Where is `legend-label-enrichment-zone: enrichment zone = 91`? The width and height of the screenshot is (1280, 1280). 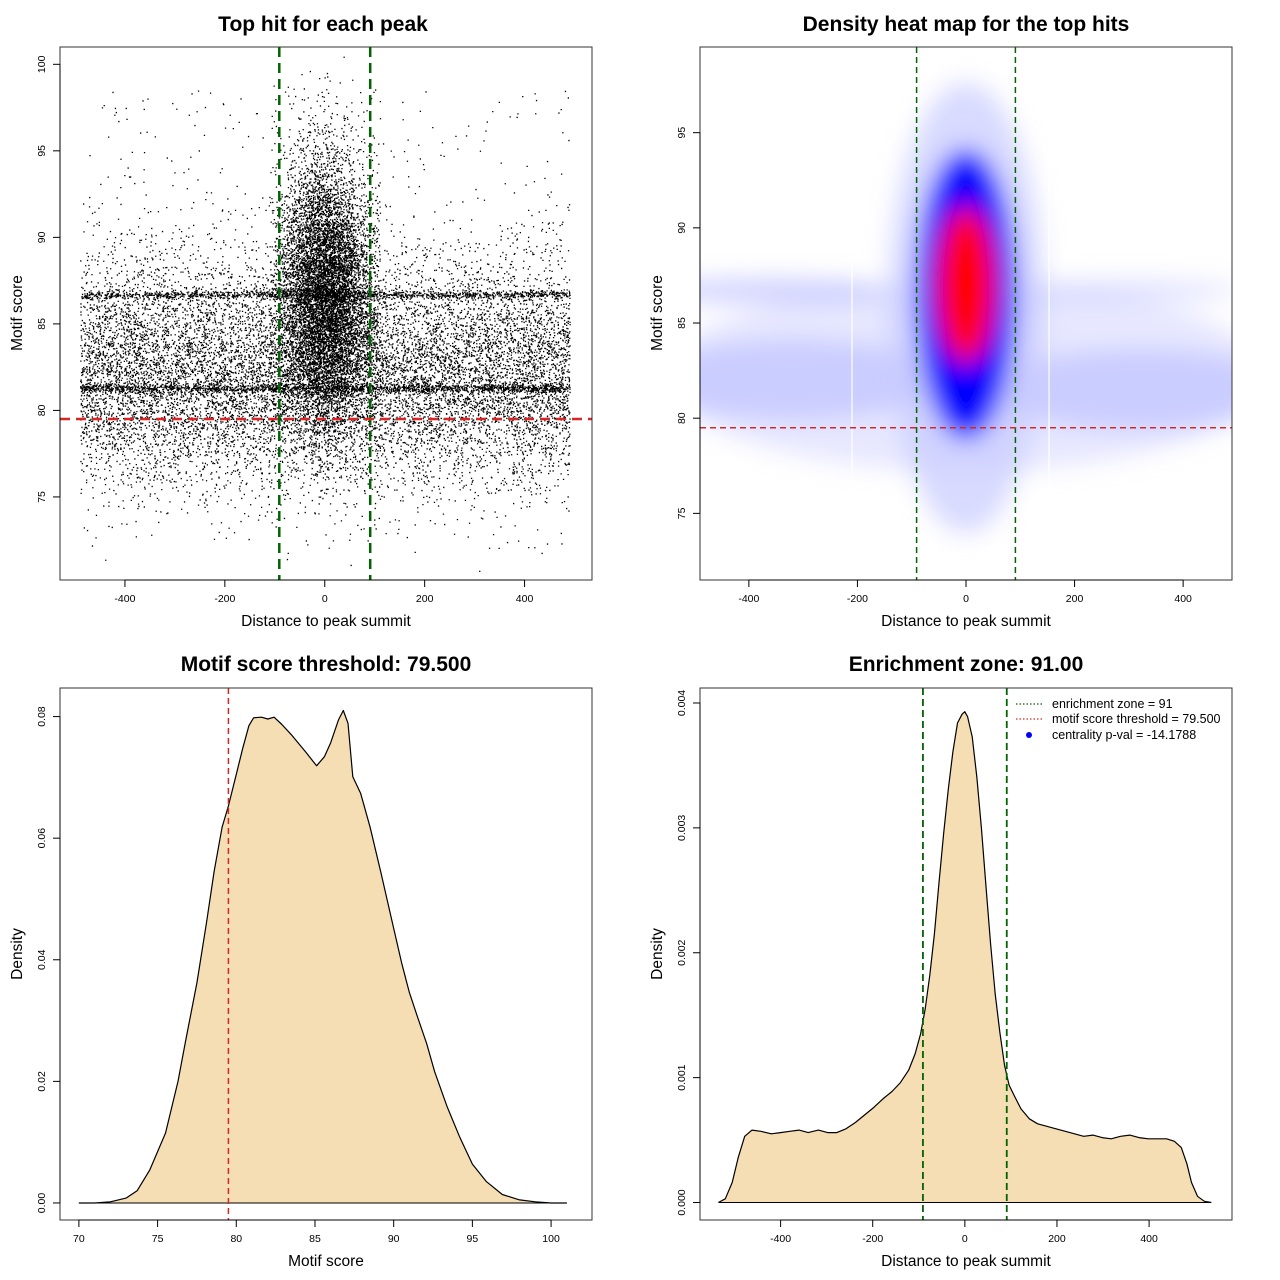
legend-label-enrichment-zone: enrichment zone = 91 is located at coordinates (1112, 704).